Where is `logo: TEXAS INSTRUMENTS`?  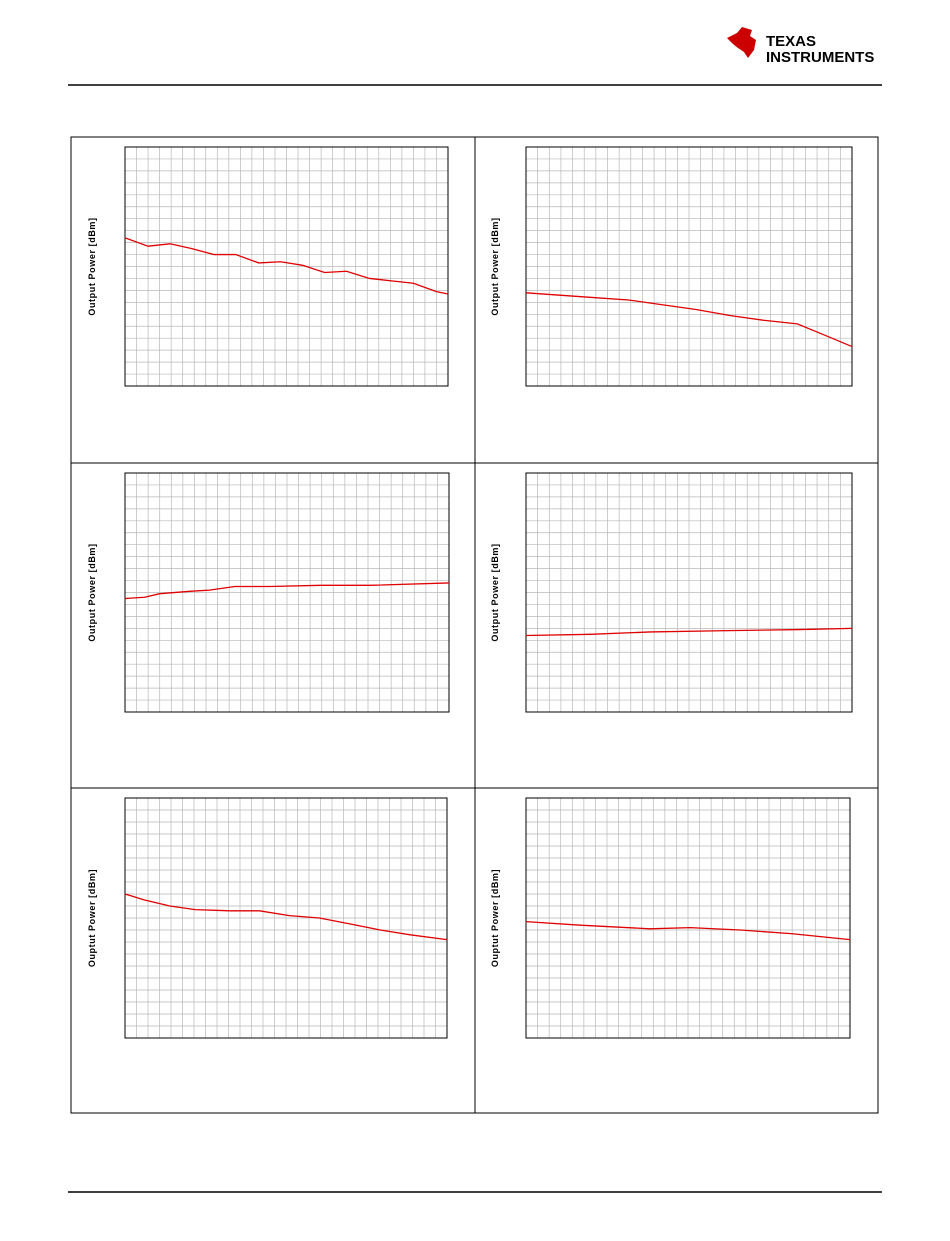 logo: TEXAS INSTRUMENTS is located at coordinates (800, 46).